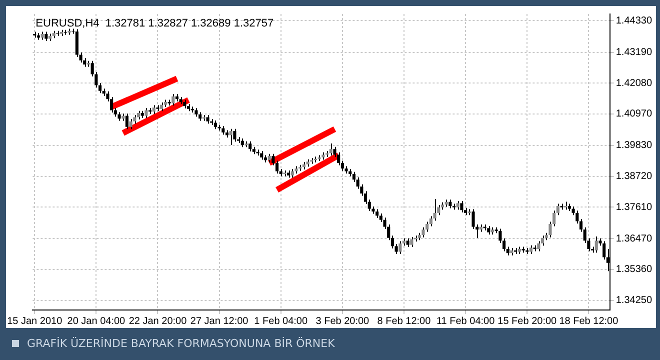 This screenshot has height=360, width=660. I want to click on x-tick-label: 3 Feb 20:00, so click(343, 321).